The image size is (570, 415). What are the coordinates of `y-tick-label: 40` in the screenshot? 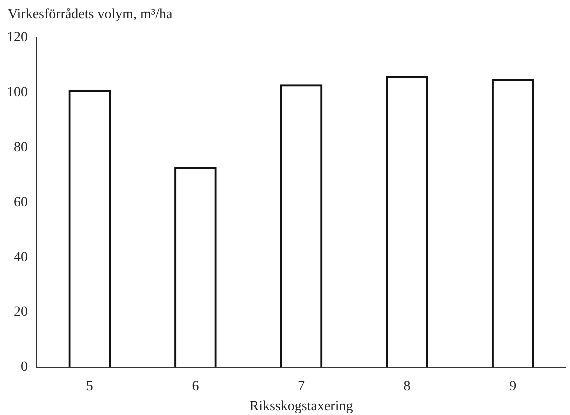 It's located at (21, 258).